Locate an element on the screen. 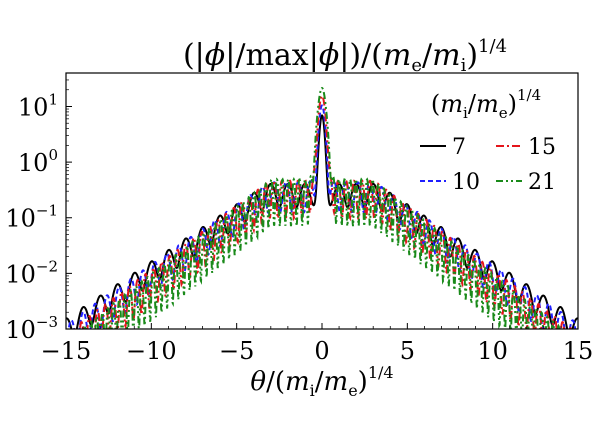 The height and width of the screenshot is (437, 598). legend: (mi/me)1/4 7 10 15 21 is located at coordinates (488, 140).